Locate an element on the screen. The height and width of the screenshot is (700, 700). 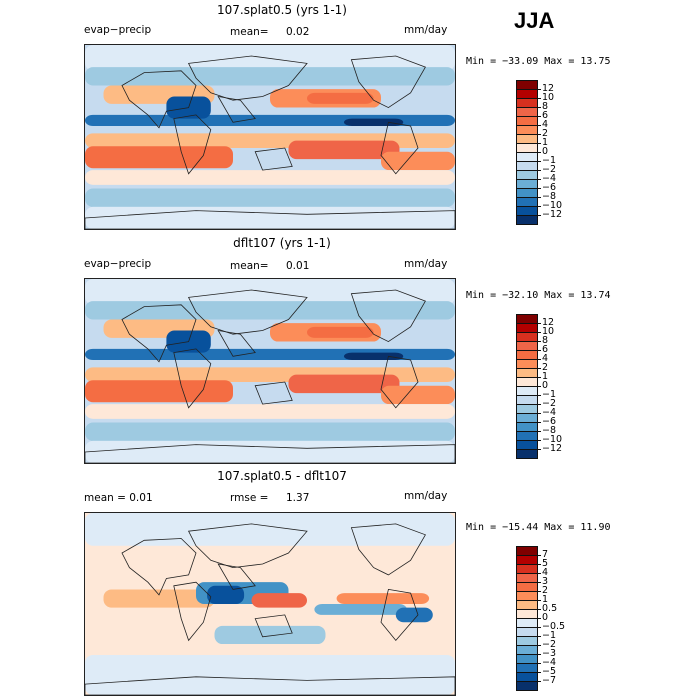
panel-2-mean-value: 0.01 is located at coordinates (298, 266).